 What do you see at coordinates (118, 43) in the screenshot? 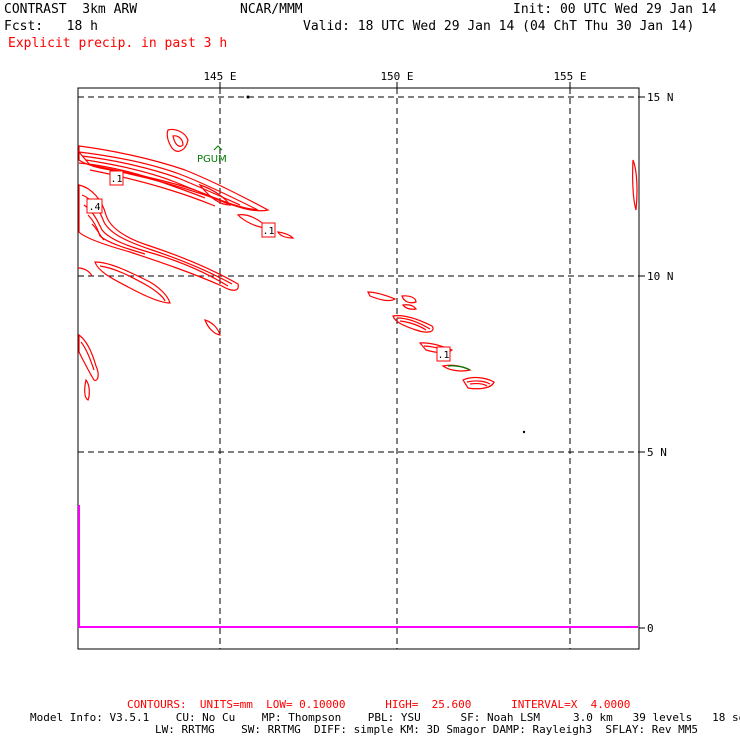
I see `field-title: Explicit precip. in past 3 h` at bounding box center [118, 43].